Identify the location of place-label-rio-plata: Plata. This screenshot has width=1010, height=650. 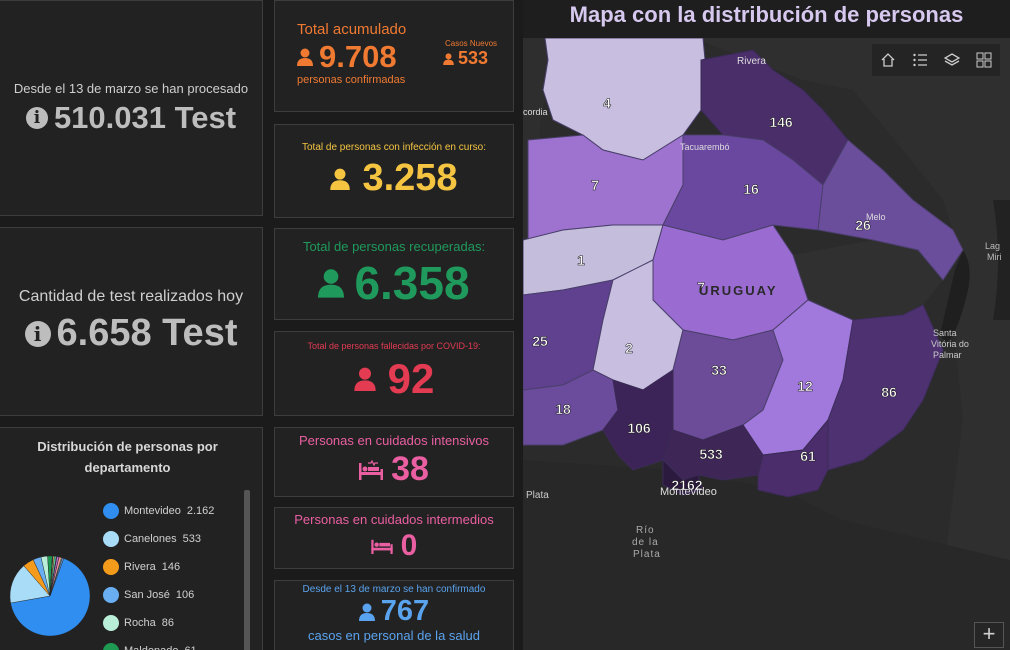
(647, 554).